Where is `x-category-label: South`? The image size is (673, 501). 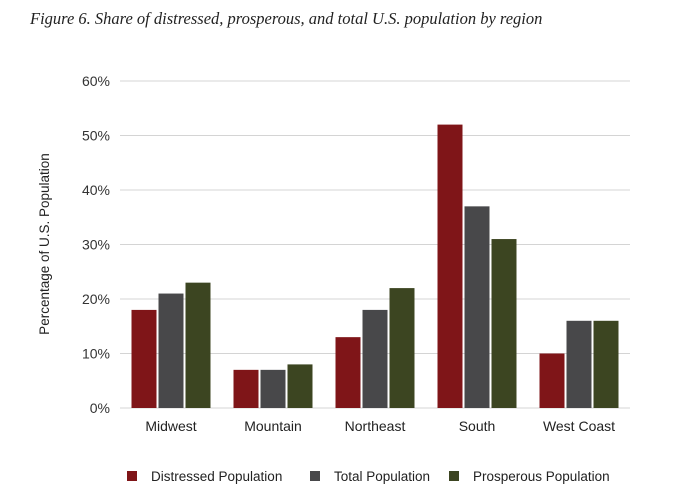 x-category-label: South is located at coordinates (477, 426).